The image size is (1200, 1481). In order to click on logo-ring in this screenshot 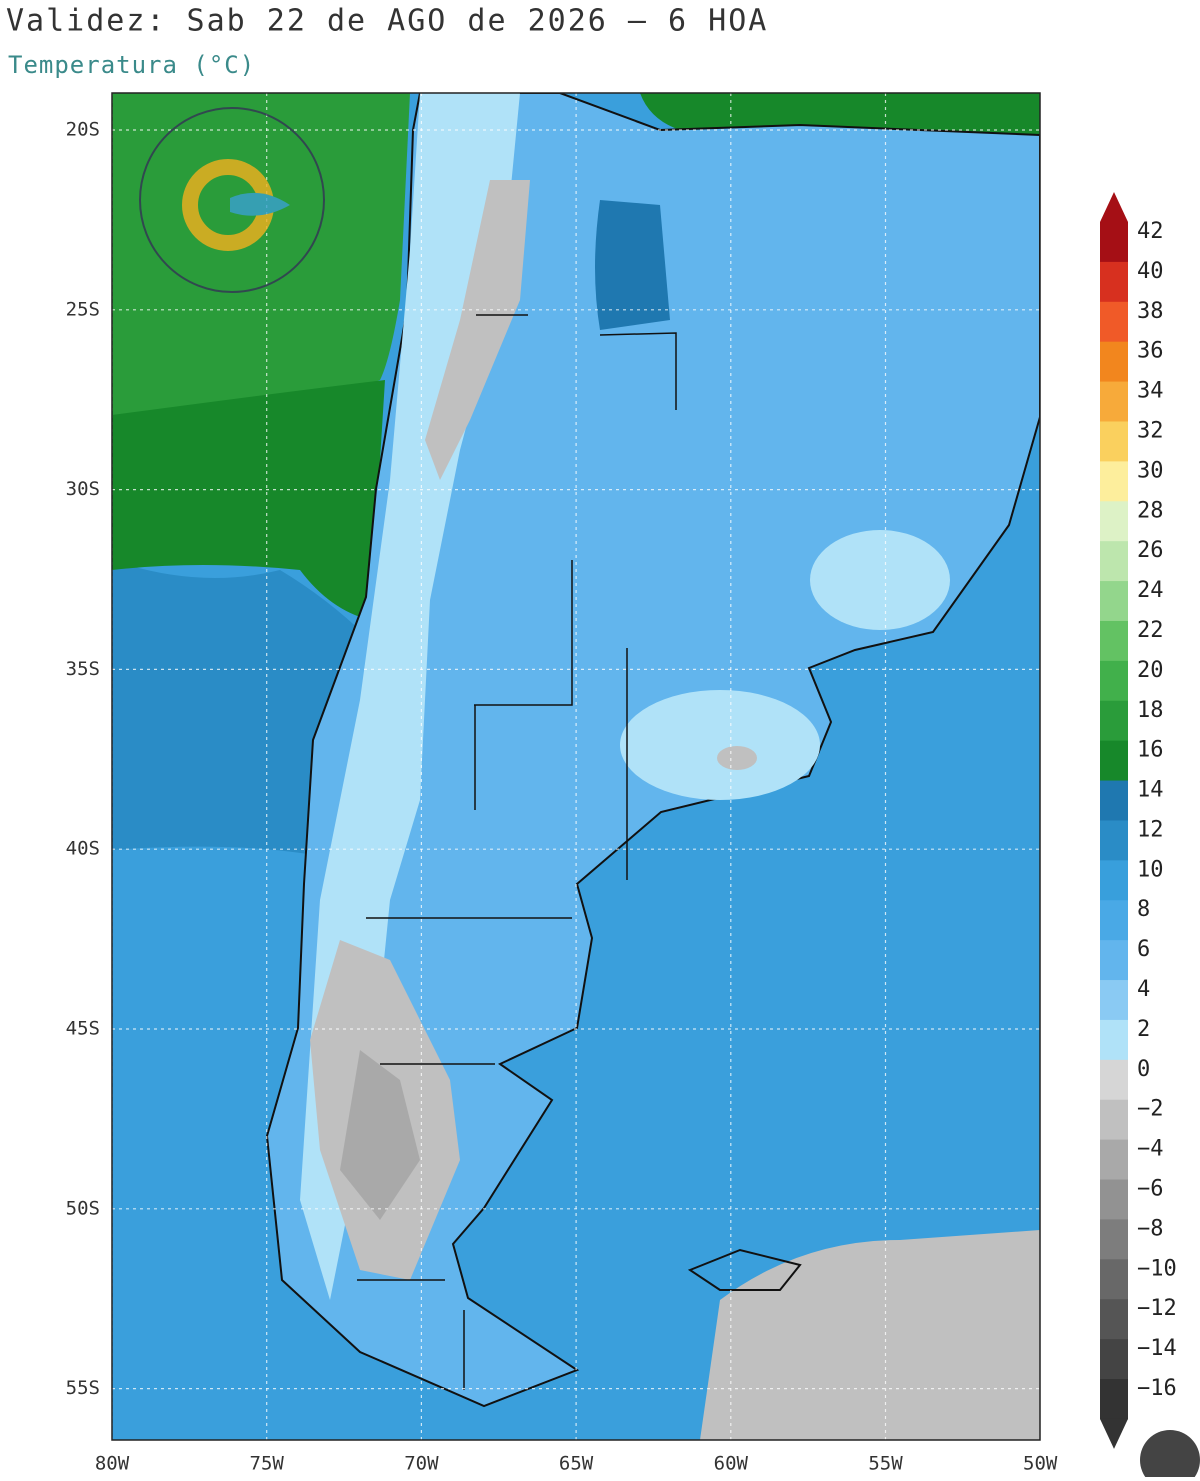, I will do `click(232, 200)`.